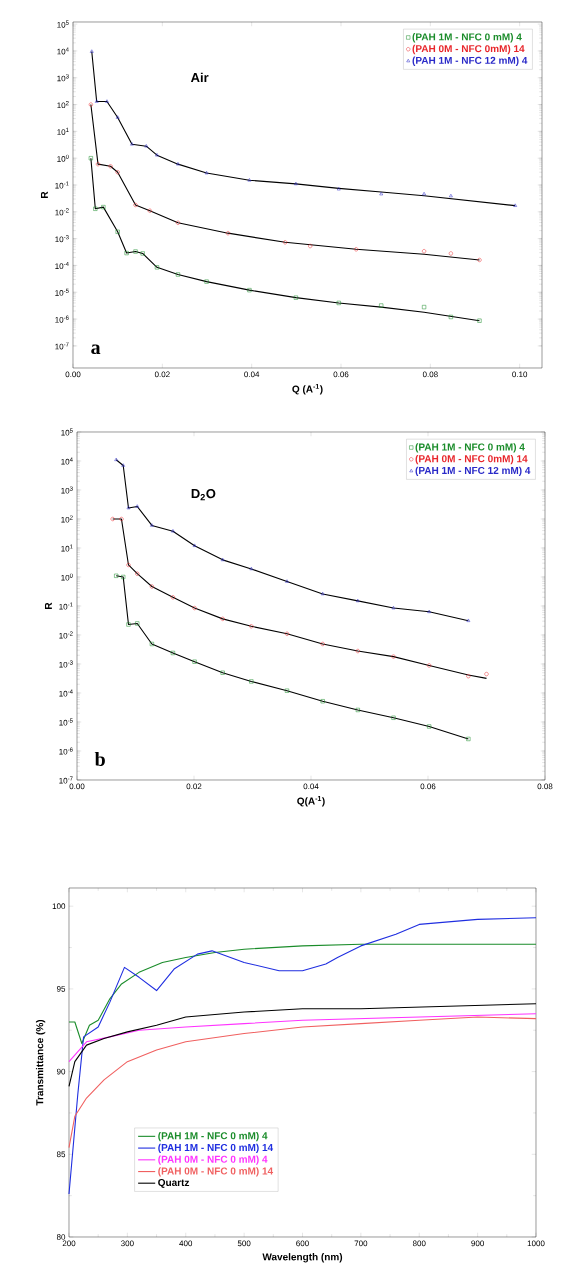  Describe the element at coordinates (311, 786) in the screenshot. I see `x-tick-label: 0.04` at that location.